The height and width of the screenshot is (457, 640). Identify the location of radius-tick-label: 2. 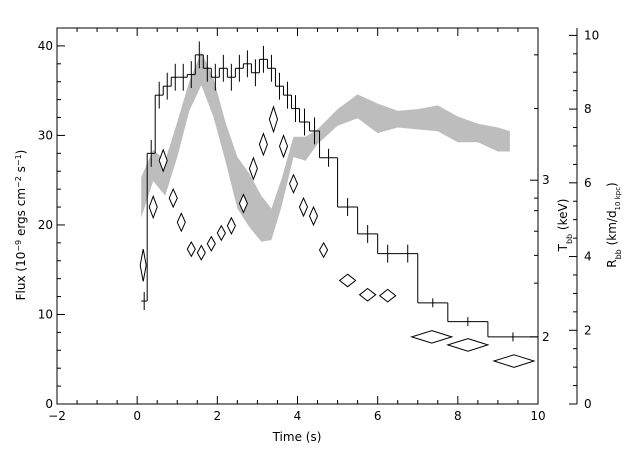
(588, 330).